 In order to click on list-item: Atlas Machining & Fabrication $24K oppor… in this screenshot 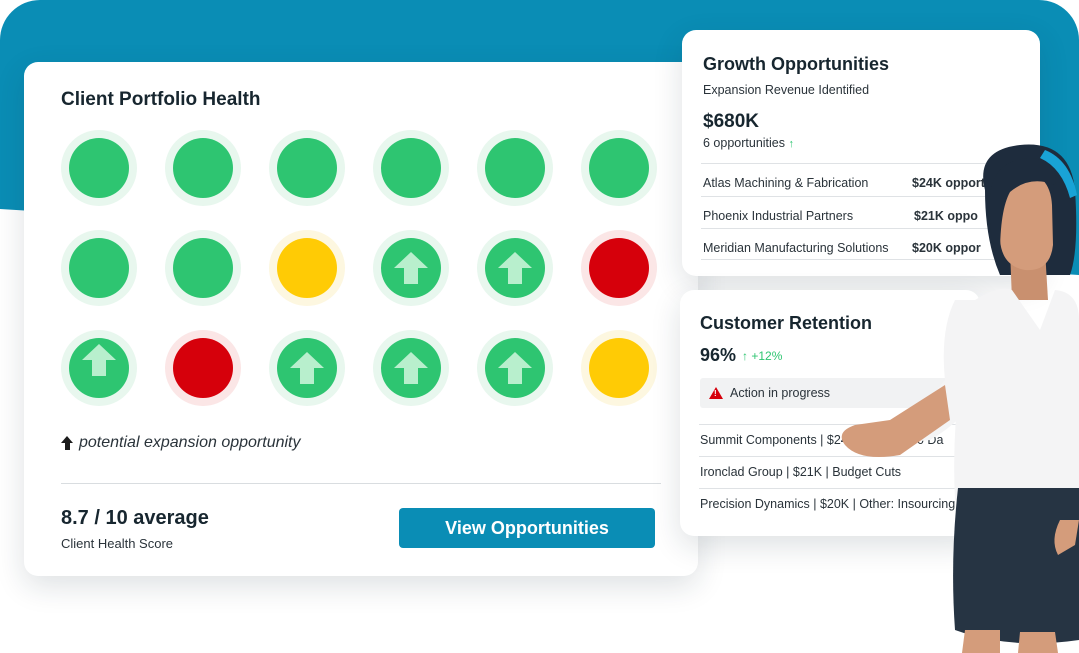, I will do `click(866, 179)`.